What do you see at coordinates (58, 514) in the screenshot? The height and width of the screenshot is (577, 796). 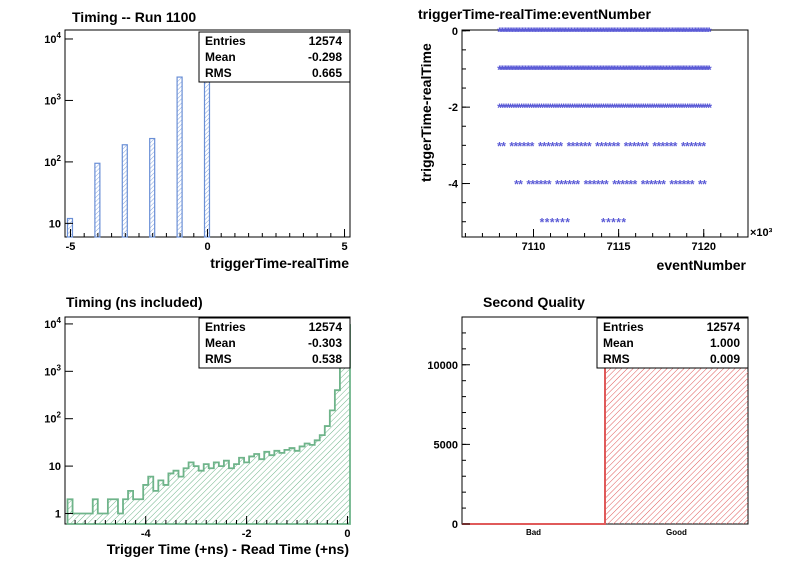 I see `panel3-ytick-label: 1` at bounding box center [58, 514].